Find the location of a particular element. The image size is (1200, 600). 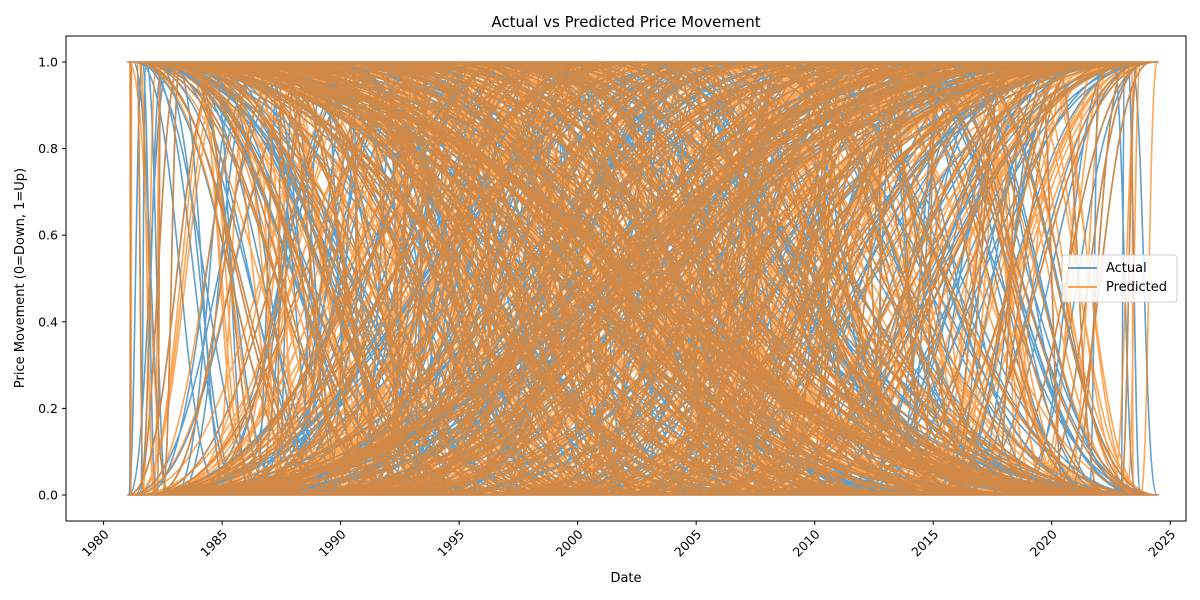

chart-title: Actual vs Predicted Price Movement is located at coordinates (625, 22).